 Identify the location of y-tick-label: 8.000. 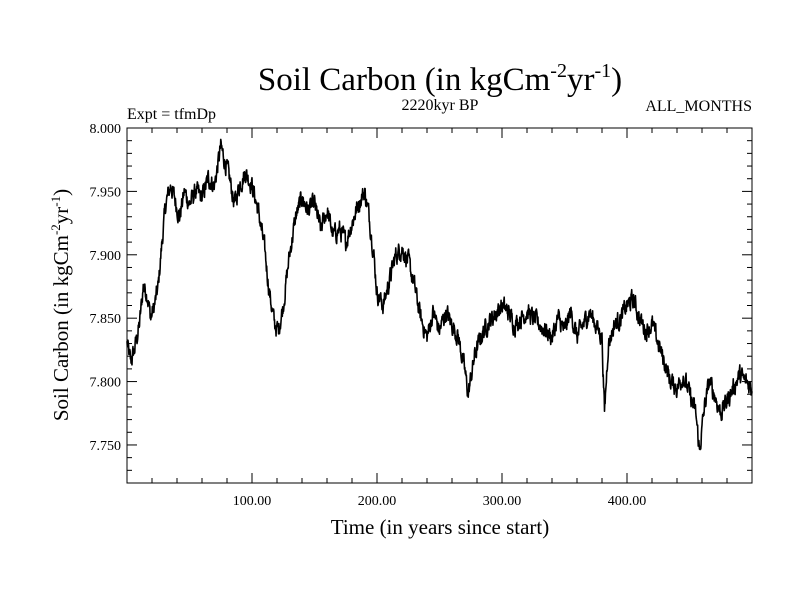
(106, 129).